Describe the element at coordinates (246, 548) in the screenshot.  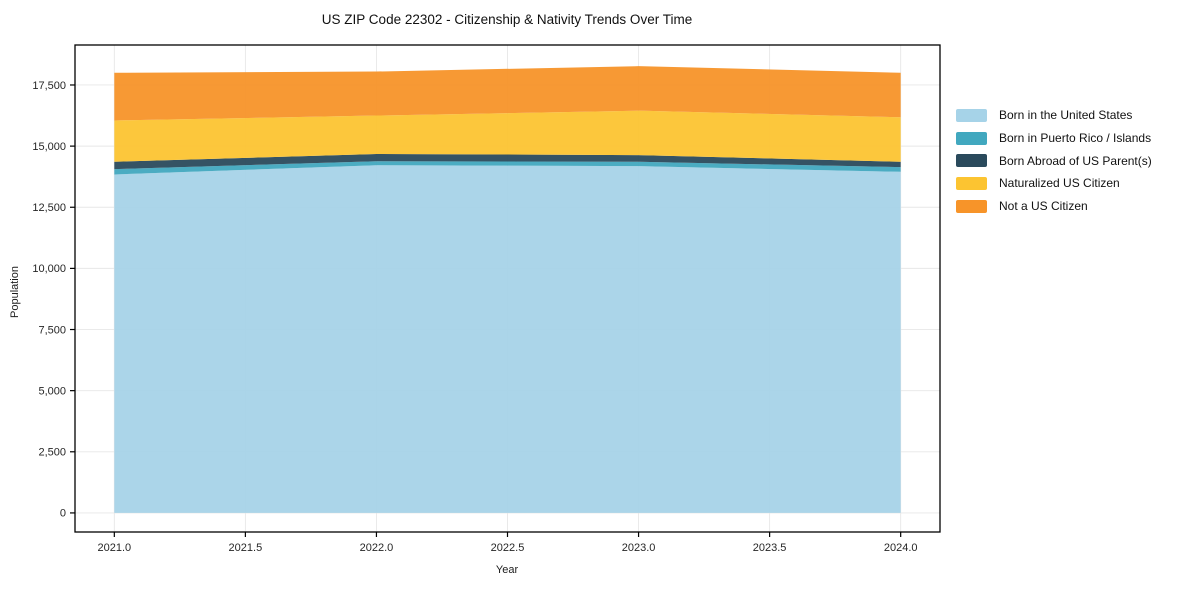
I see `x-tick-label: 2021.5` at that location.